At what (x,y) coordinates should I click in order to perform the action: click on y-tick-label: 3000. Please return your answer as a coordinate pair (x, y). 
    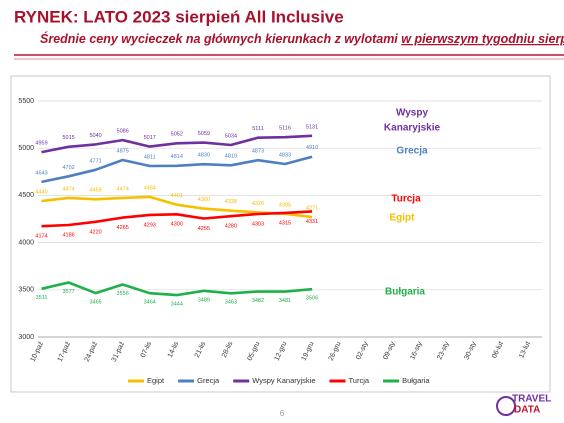
    Looking at the image, I should click on (26, 337).